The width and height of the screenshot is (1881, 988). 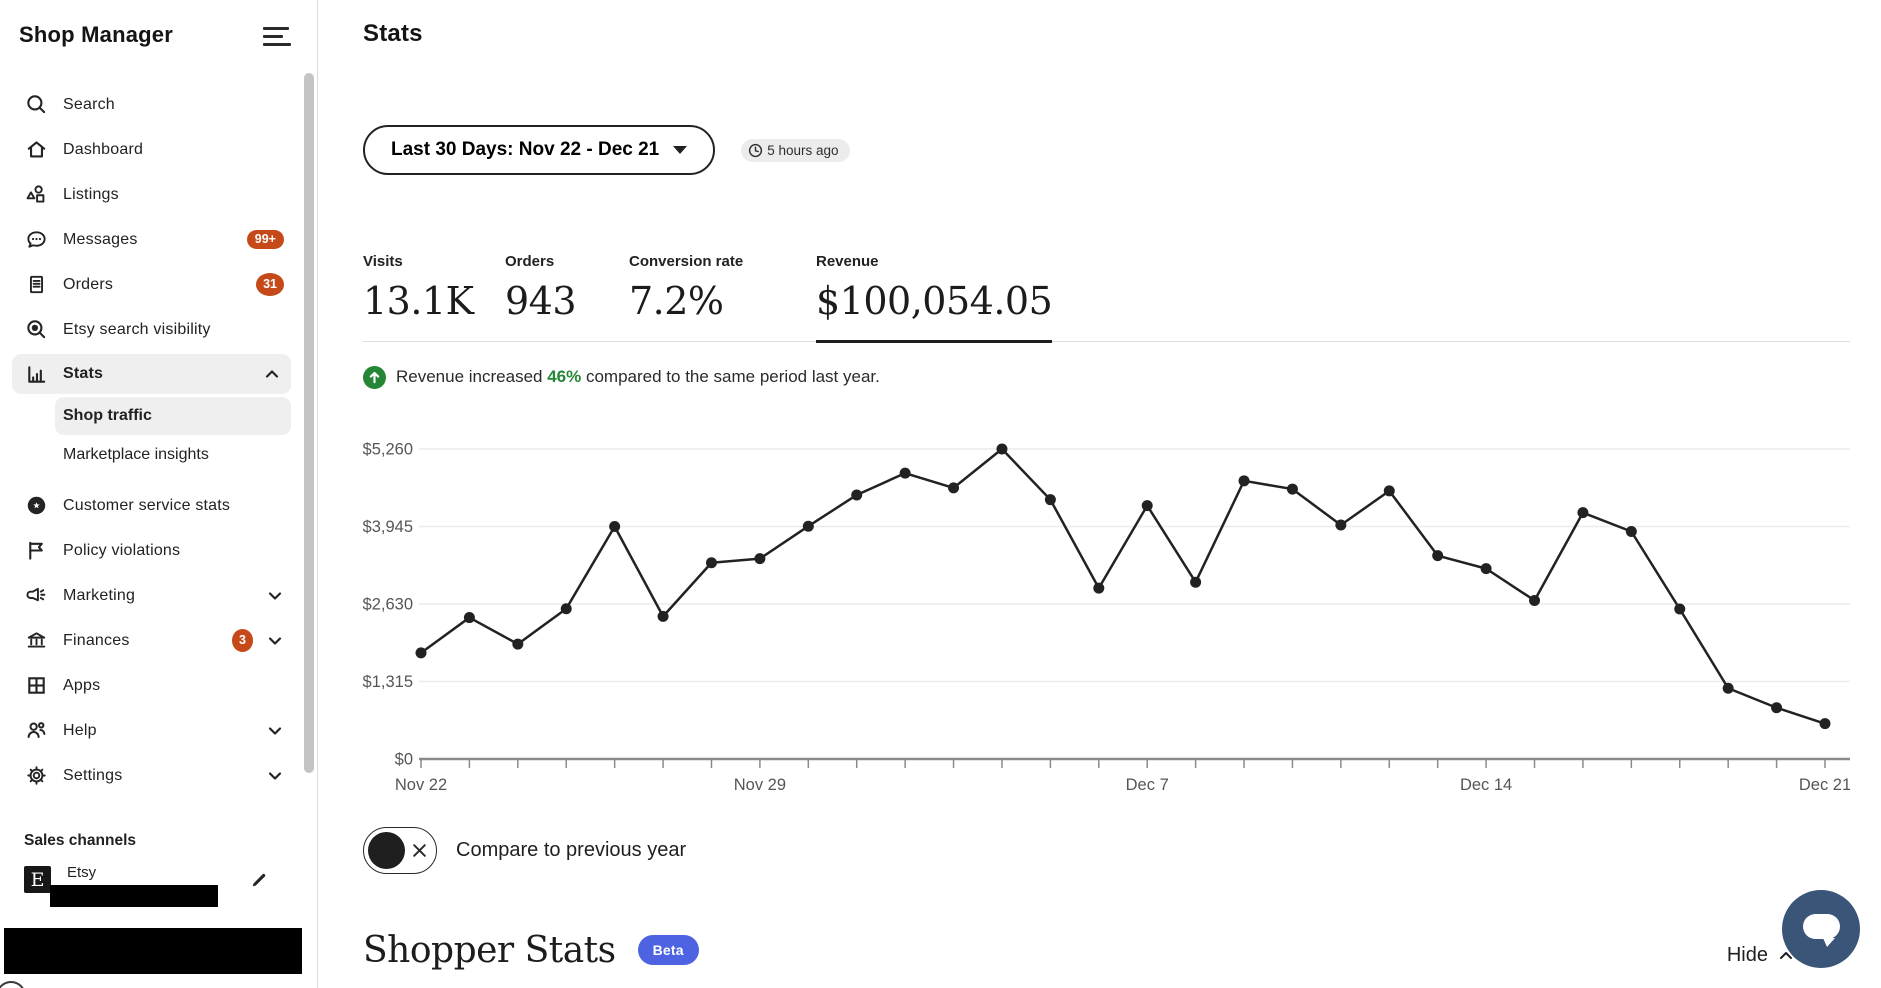 What do you see at coordinates (270, 284) in the screenshot?
I see `orders-count-badge: 31` at bounding box center [270, 284].